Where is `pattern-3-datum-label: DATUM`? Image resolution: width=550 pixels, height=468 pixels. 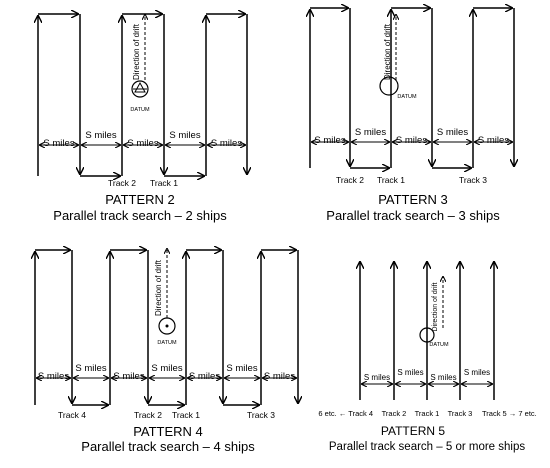 pattern-3-datum-label: DATUM is located at coordinates (407, 97).